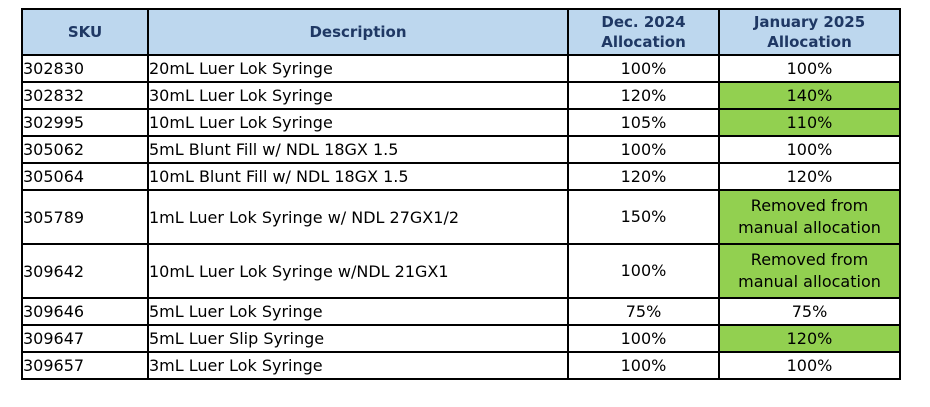 Image resolution: width=930 pixels, height=407 pixels. I want to click on description-cell: 5mL Blunt Fill w/ NDL 18GX 1.5, so click(358, 149).